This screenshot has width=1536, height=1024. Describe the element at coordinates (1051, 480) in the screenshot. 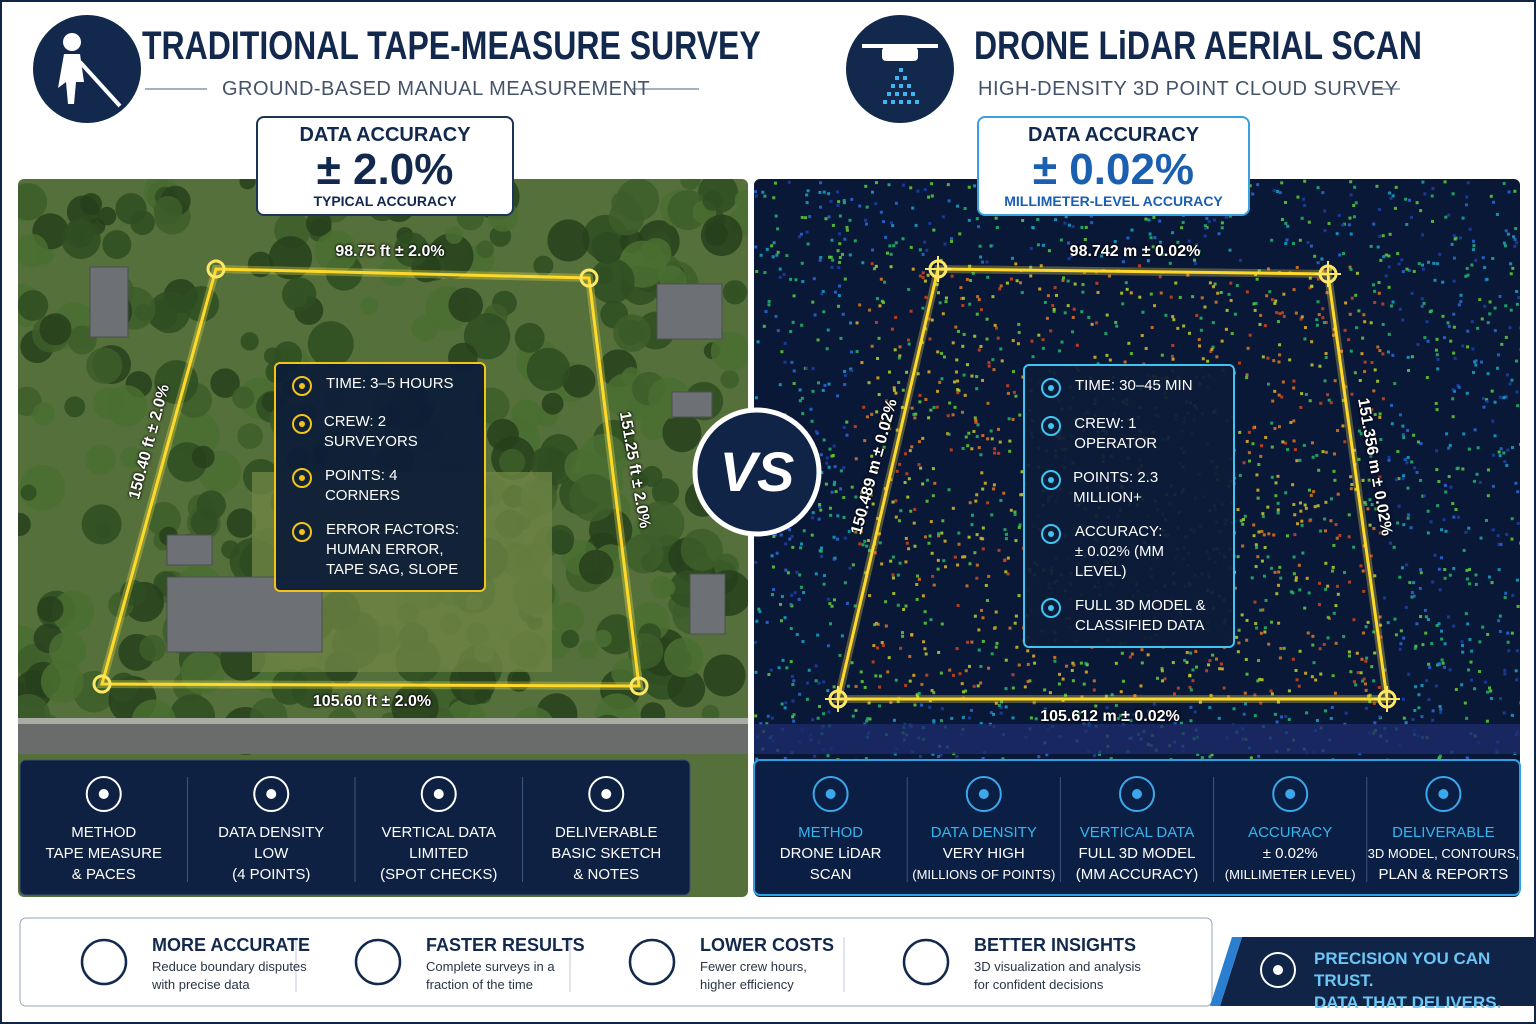

I see `fact-icon-ring` at that location.